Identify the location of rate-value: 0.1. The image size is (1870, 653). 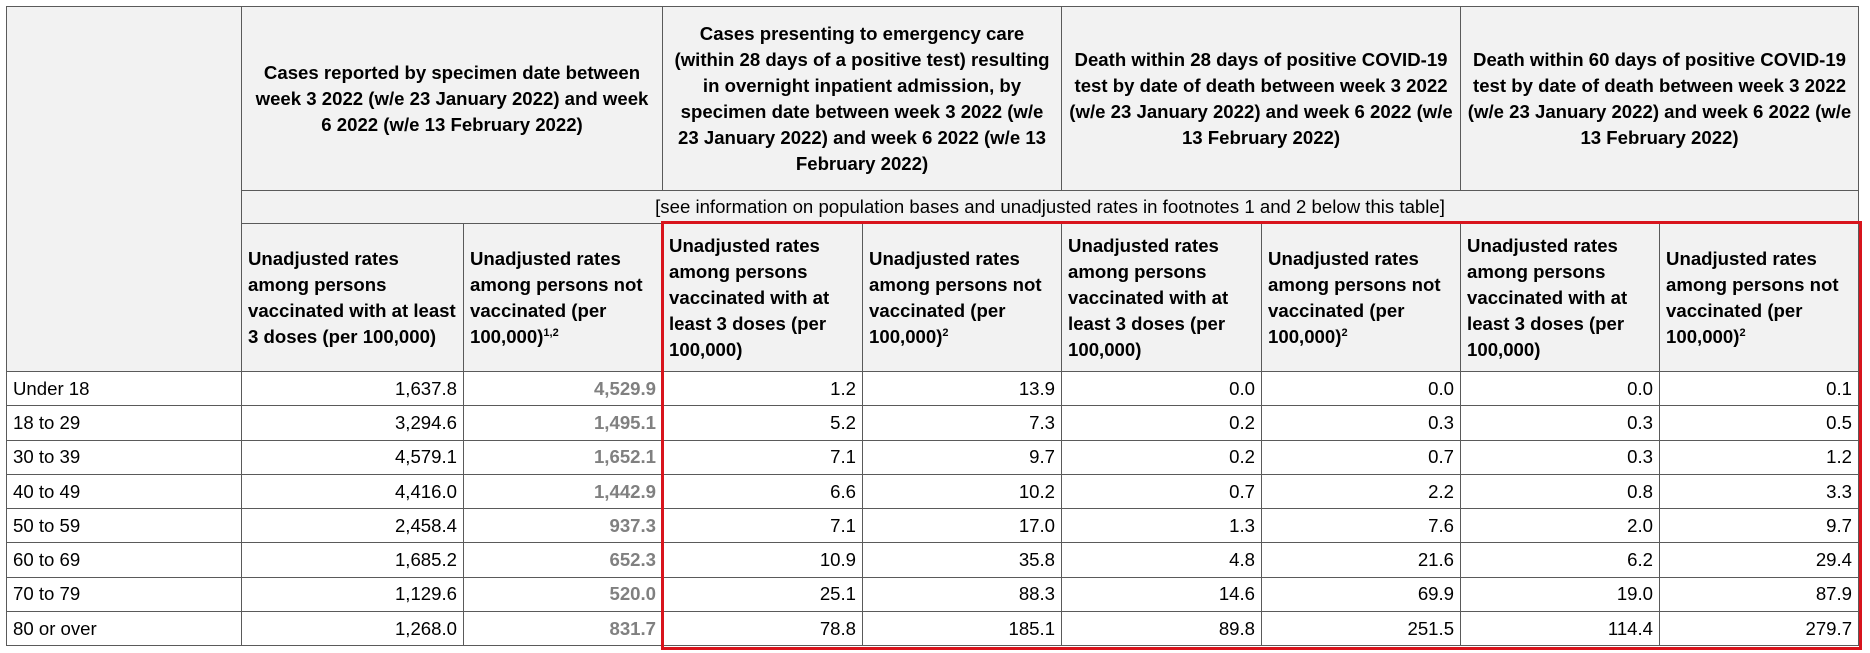
(1759, 388).